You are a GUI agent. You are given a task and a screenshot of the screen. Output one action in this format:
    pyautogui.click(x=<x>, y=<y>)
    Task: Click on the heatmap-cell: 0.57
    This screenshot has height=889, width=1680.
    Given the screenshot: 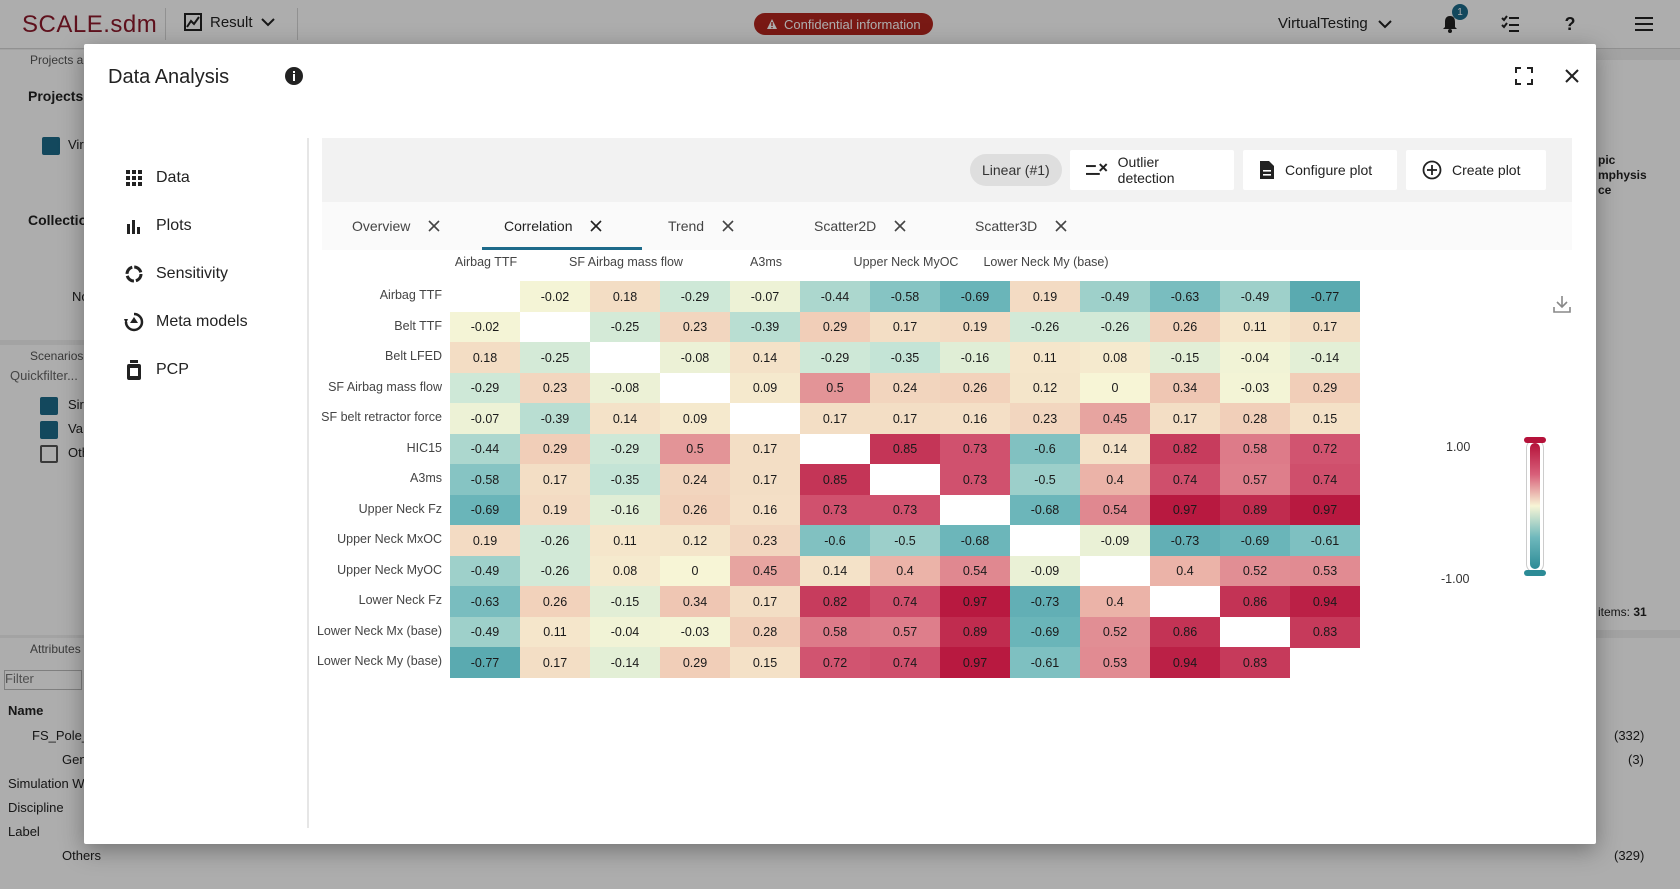 What is the action you would take?
    pyautogui.click(x=905, y=632)
    